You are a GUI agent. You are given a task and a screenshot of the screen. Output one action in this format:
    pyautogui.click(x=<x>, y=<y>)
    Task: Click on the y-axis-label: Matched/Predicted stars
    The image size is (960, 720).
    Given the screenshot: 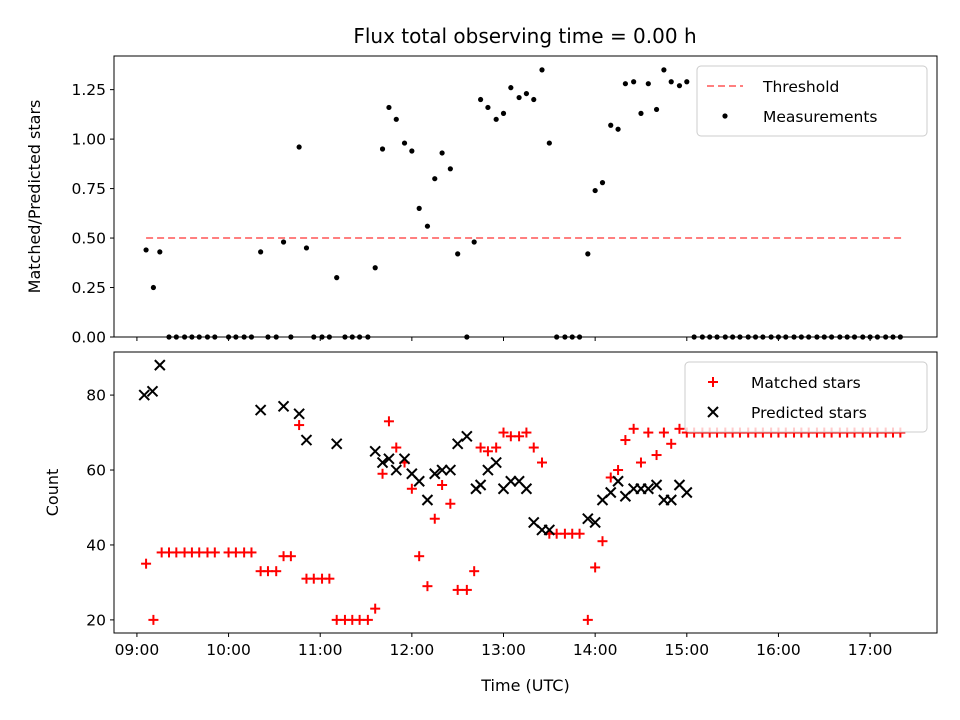 What is the action you would take?
    pyautogui.click(x=34, y=197)
    